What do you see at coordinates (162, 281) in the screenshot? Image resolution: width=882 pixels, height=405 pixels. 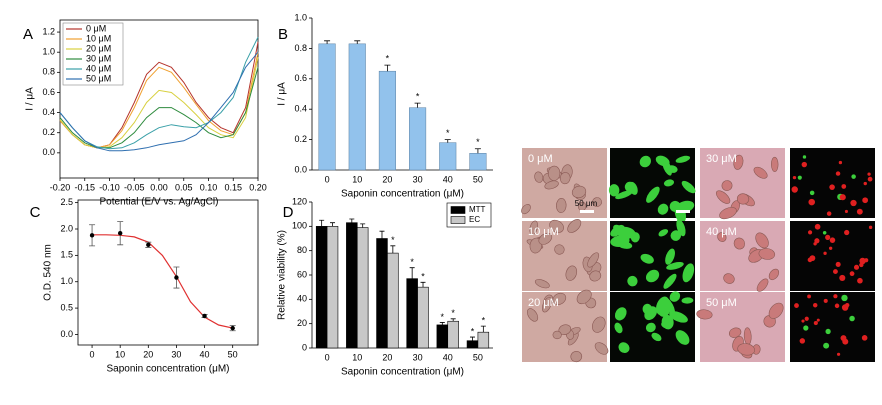 I see `fit-line` at bounding box center [162, 281].